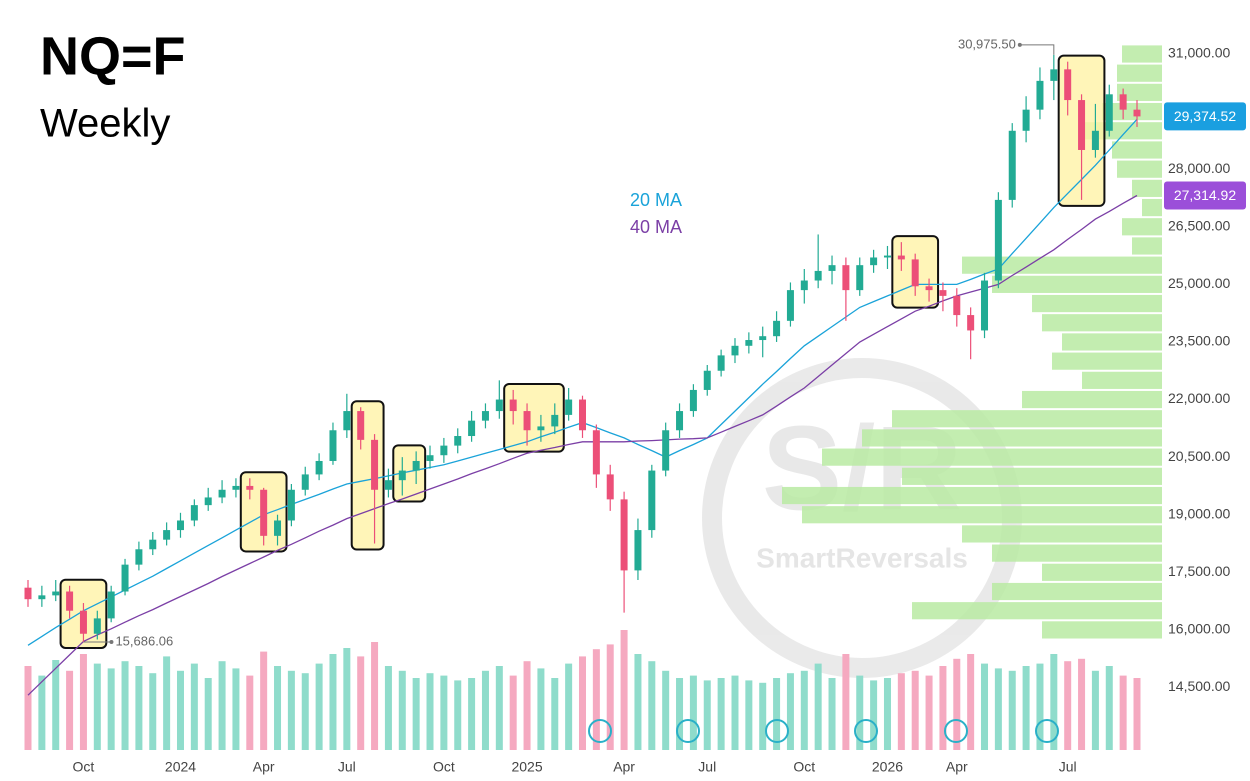  Describe the element at coordinates (264, 767) in the screenshot. I see `x-tick-label: Apr` at that location.